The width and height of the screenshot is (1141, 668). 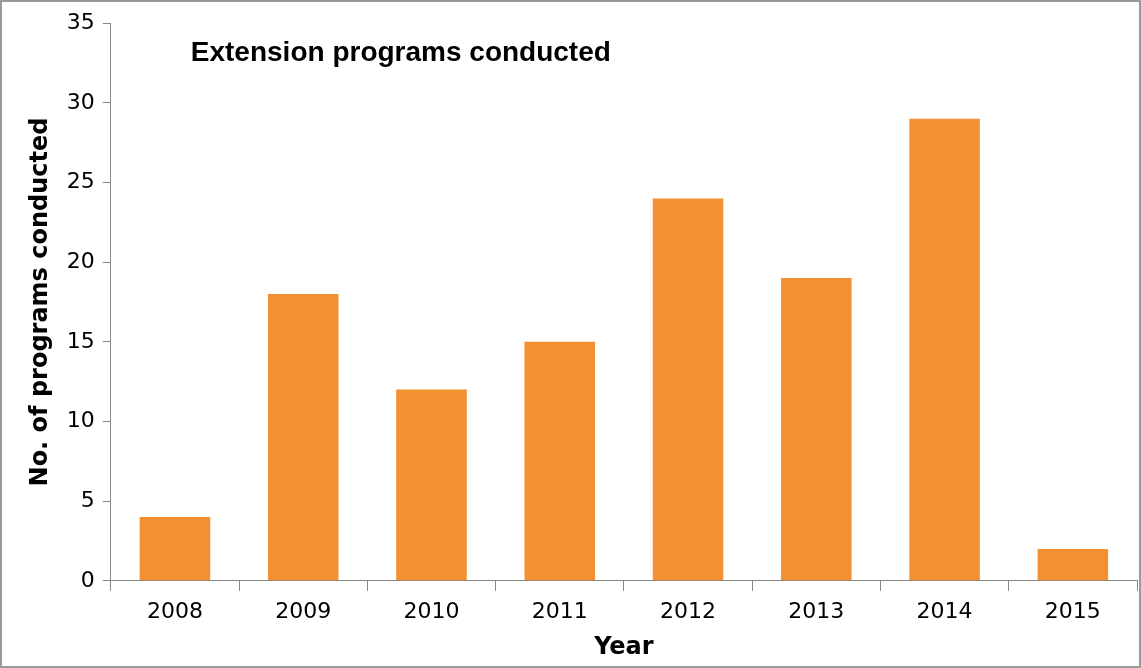 I want to click on x-tick-label: 2015, so click(x=1072, y=610).